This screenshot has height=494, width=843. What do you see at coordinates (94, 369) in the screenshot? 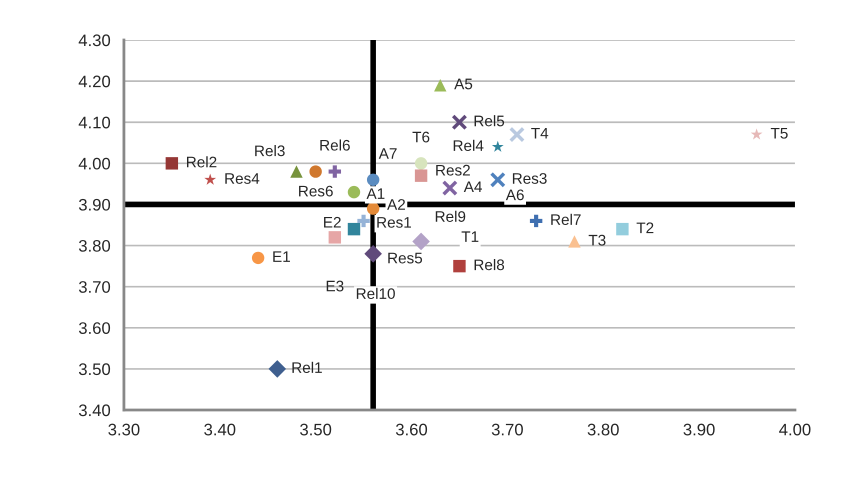
I see `y-tick-label: 3.50` at bounding box center [94, 369].